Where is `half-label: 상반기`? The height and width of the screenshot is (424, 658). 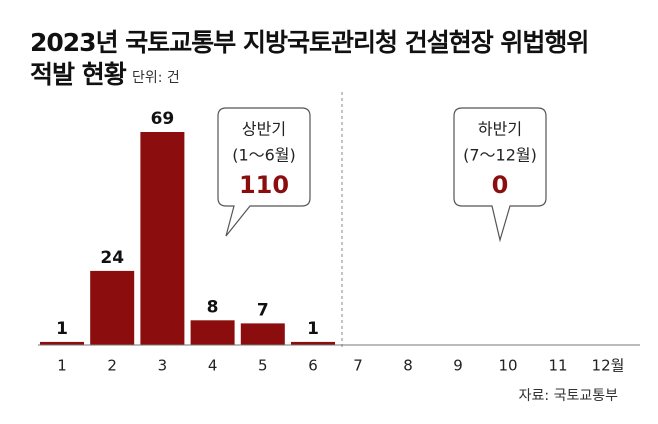 half-label: 상반기 is located at coordinates (264, 129).